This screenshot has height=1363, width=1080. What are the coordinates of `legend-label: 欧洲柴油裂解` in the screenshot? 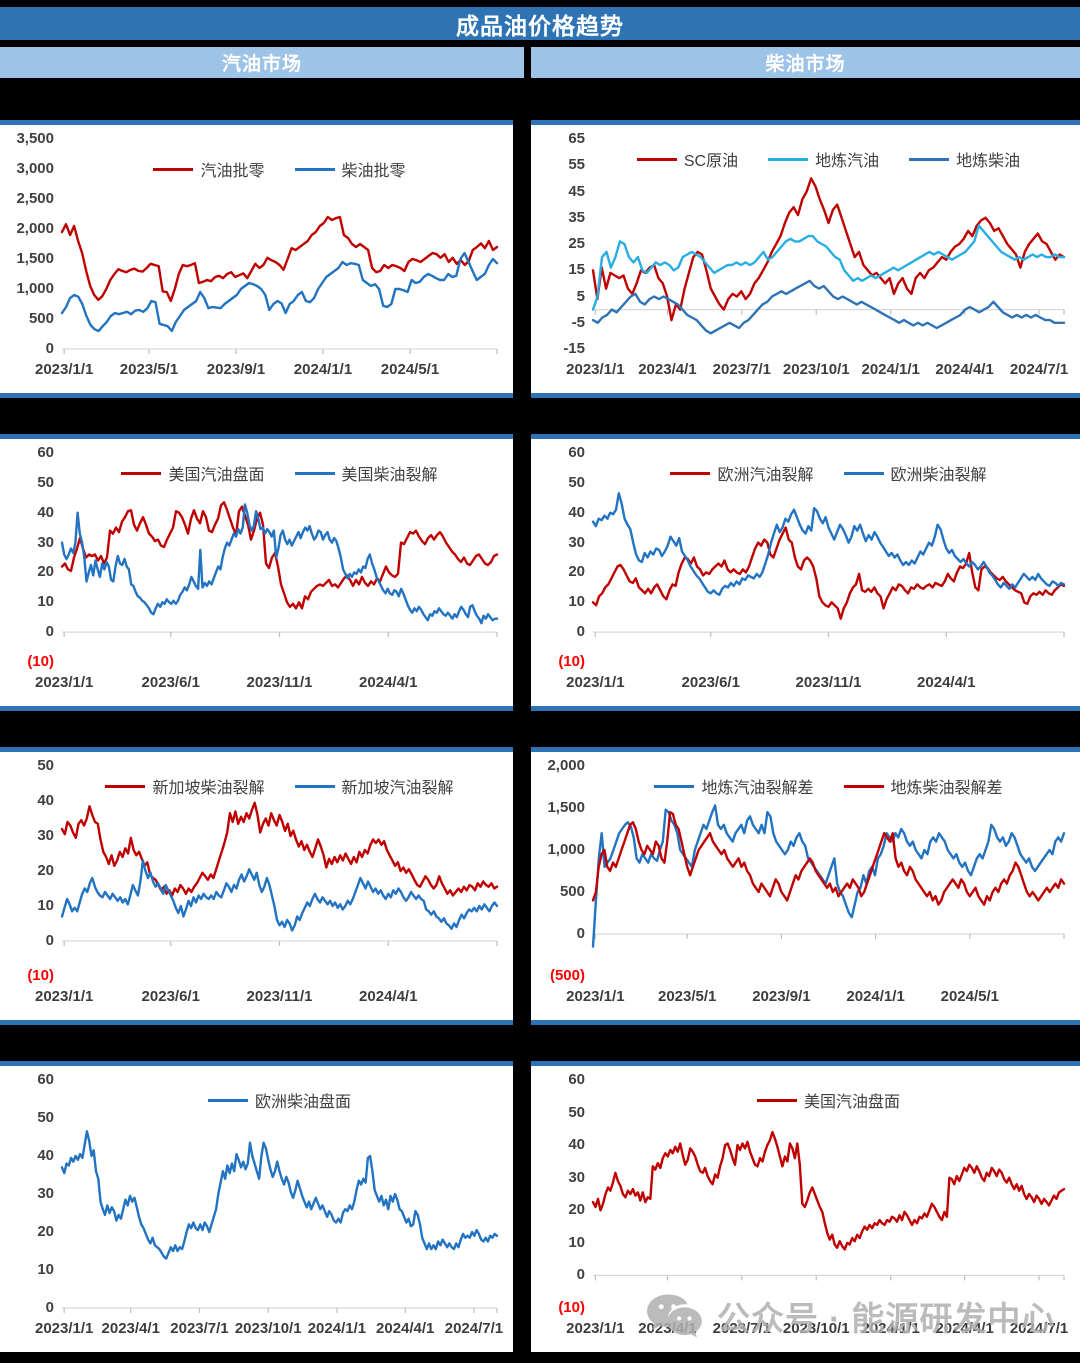 It's located at (938, 475).